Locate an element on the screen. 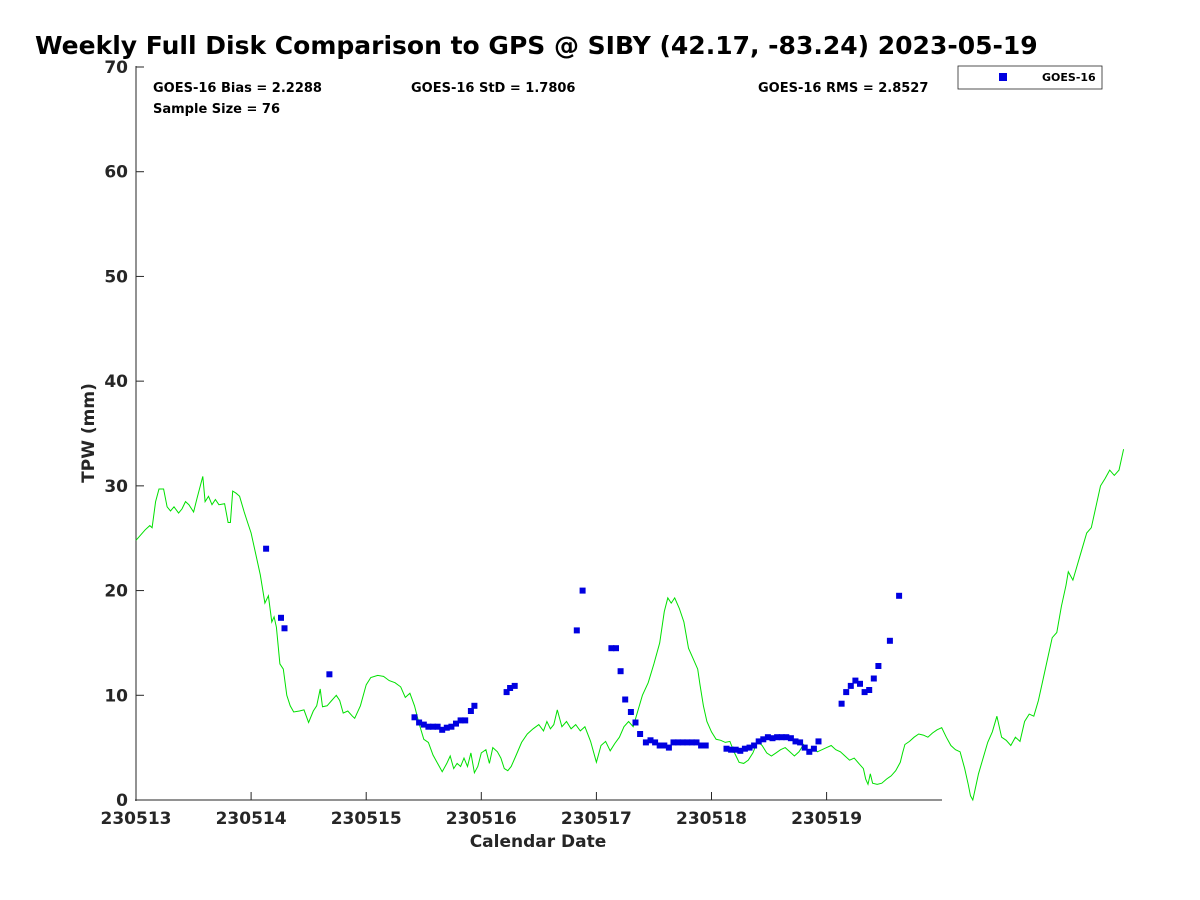  x-tick-label: 230517 is located at coordinates (596, 819).